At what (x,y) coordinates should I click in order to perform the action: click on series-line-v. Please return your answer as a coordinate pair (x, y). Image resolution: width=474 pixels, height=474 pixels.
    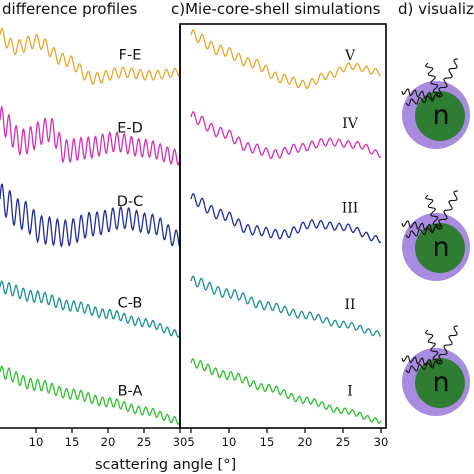
    Looking at the image, I should click on (286, 59).